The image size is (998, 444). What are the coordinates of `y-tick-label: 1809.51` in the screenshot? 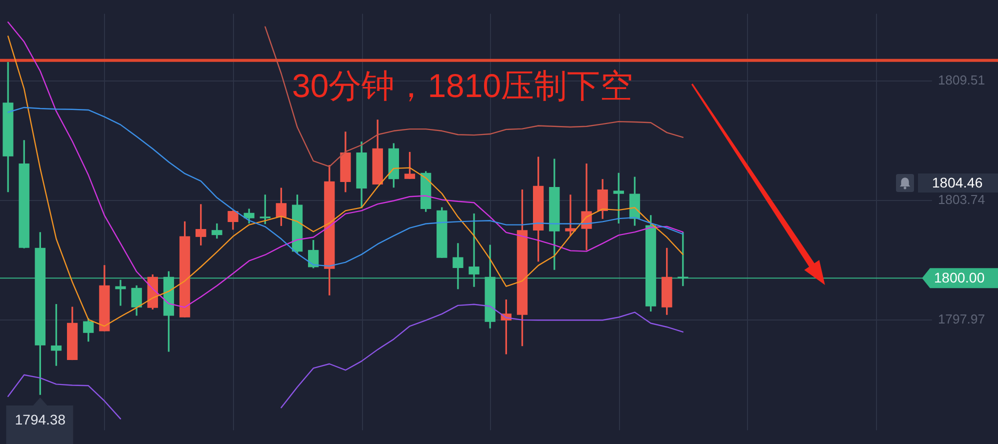 It's located at (961, 80).